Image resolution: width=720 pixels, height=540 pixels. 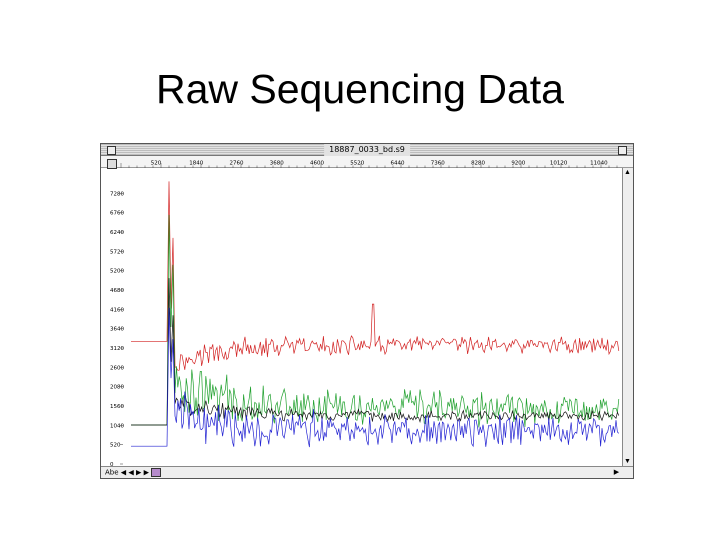 What do you see at coordinates (117, 233) in the screenshot?
I see `y-tick-label: 6240` at bounding box center [117, 233].